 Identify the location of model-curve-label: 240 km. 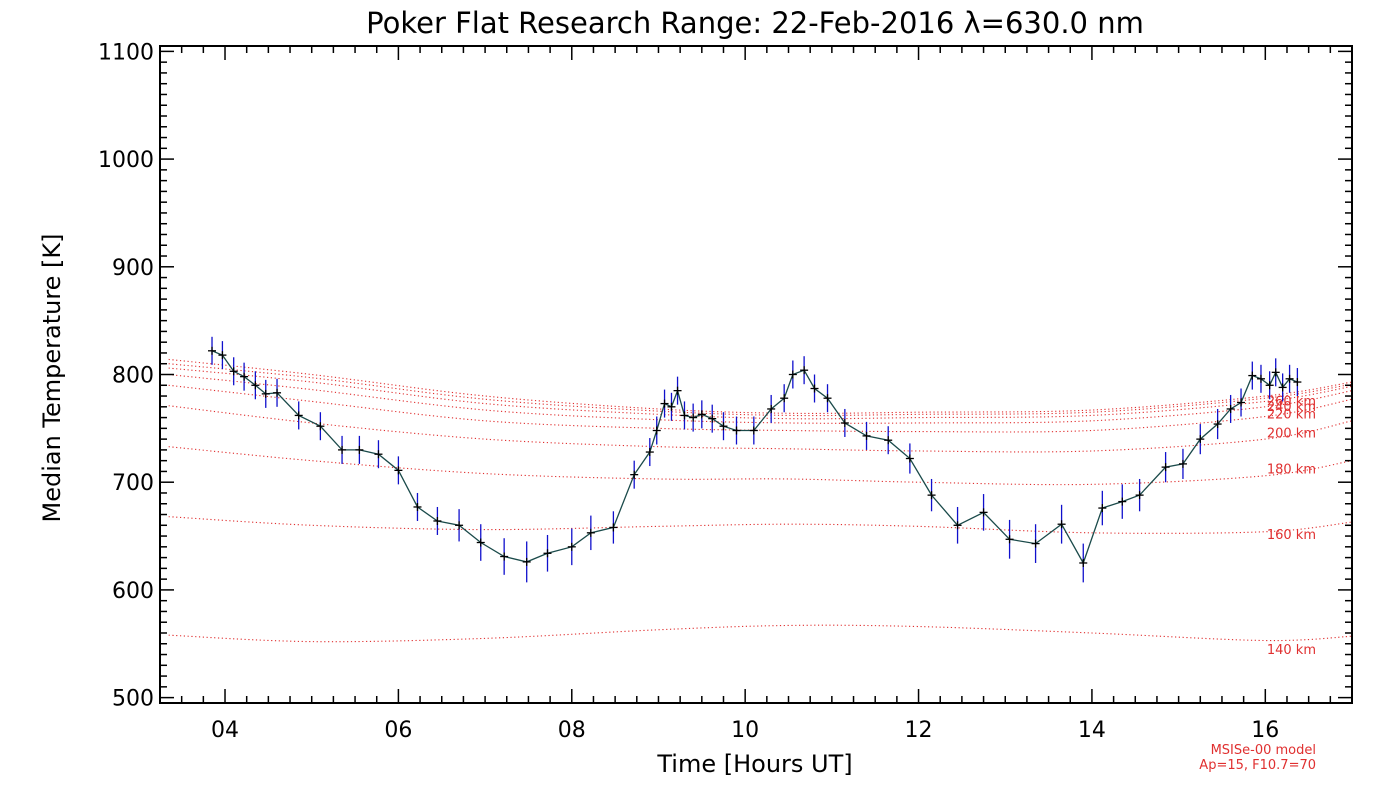
(1291, 407).